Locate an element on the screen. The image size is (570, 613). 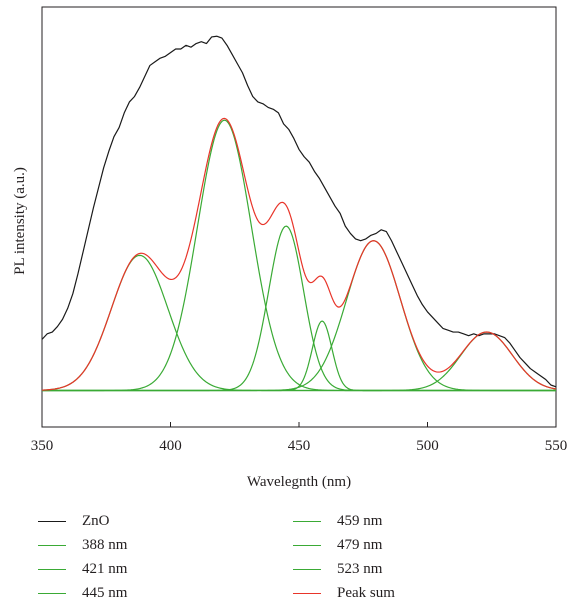
legend-item: Peak sum is located at coordinates (344, 593).